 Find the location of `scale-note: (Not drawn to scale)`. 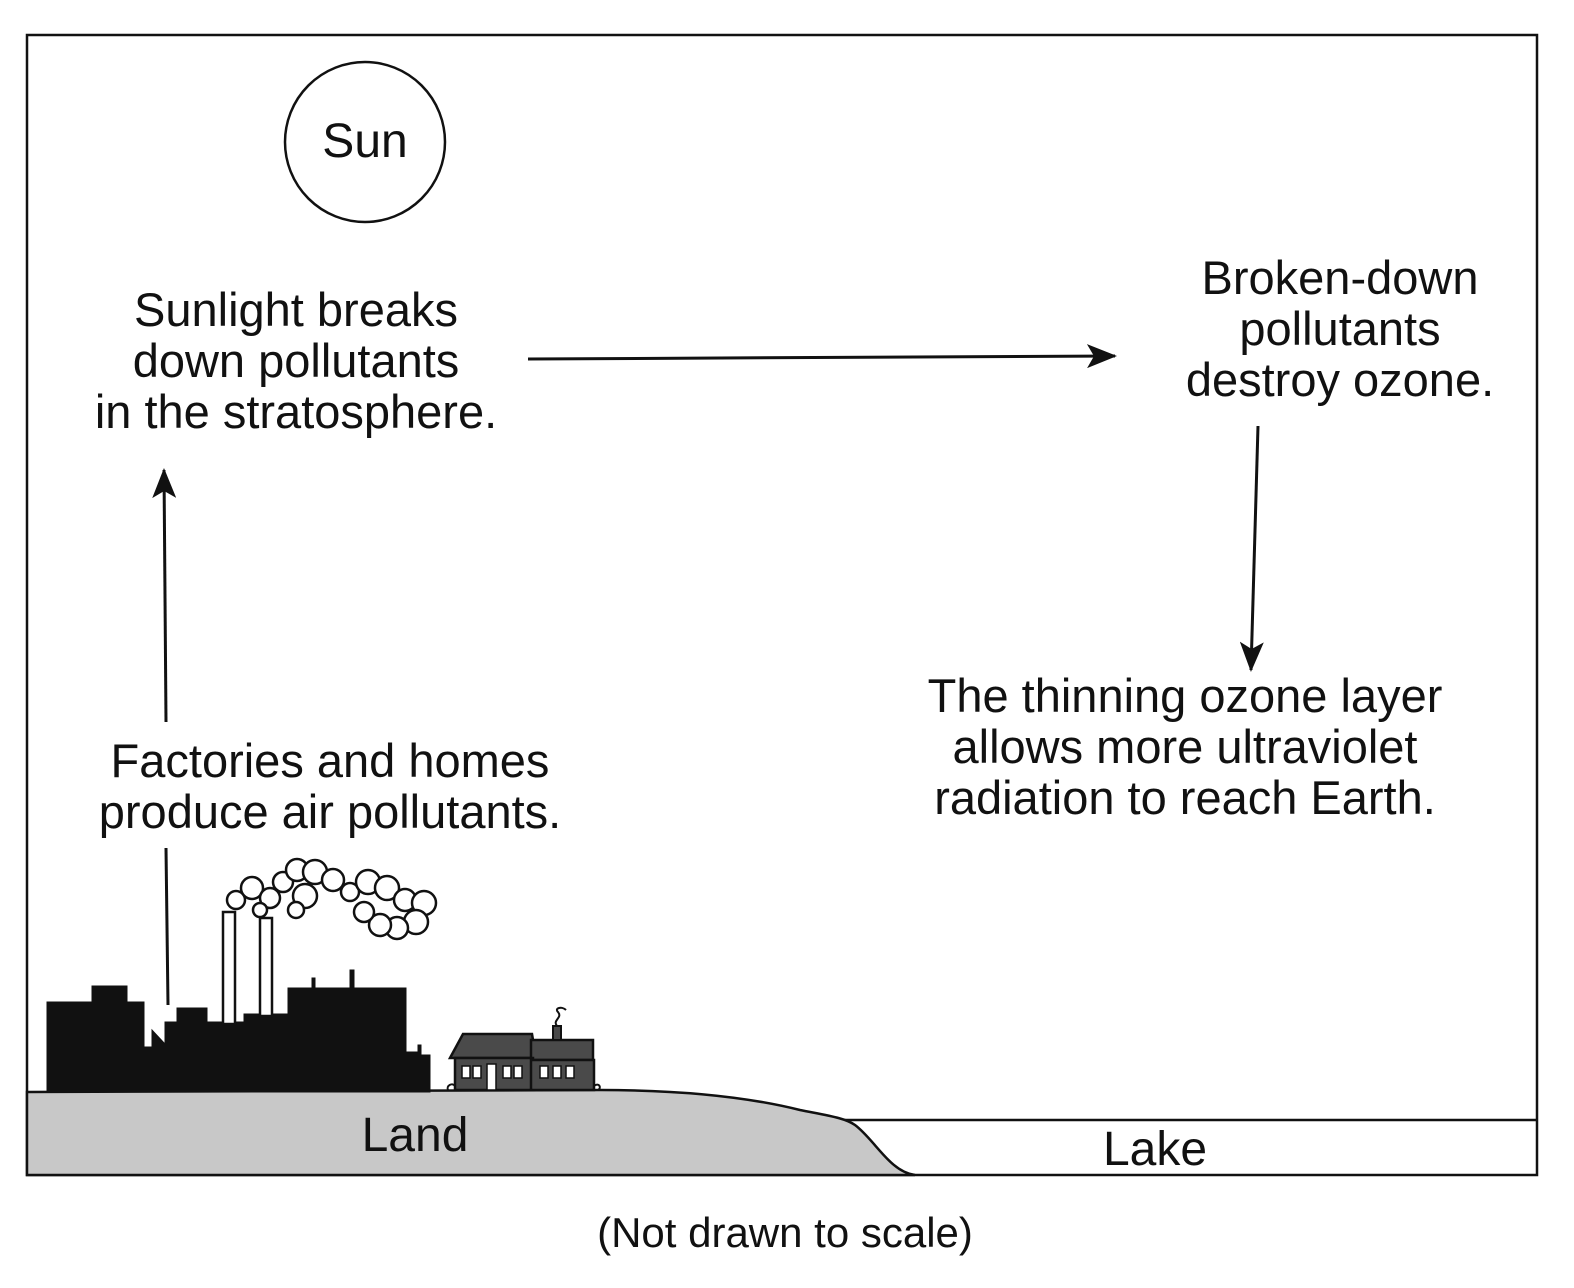

scale-note: (Not drawn to scale) is located at coordinates (785, 1232).